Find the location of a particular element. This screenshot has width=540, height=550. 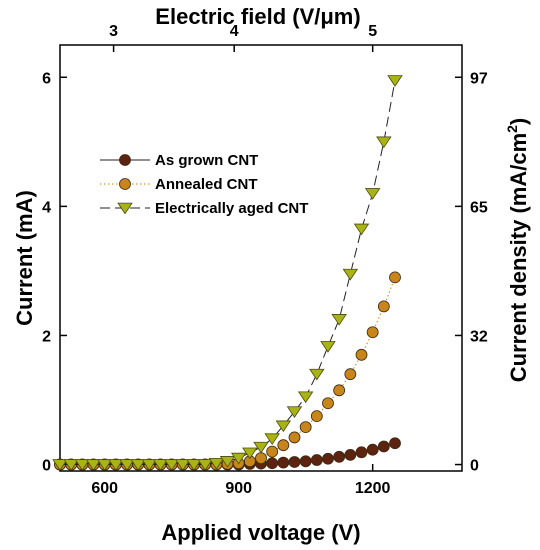

legend-label: Electrically aged CNT is located at coordinates (231, 208).